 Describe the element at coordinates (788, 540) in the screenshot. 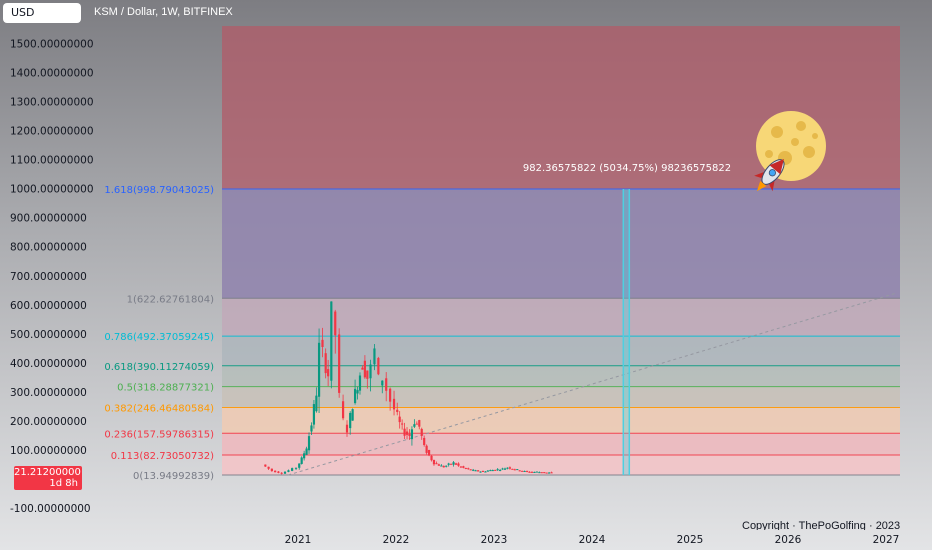

I see `x-tick-label: 2026` at that location.